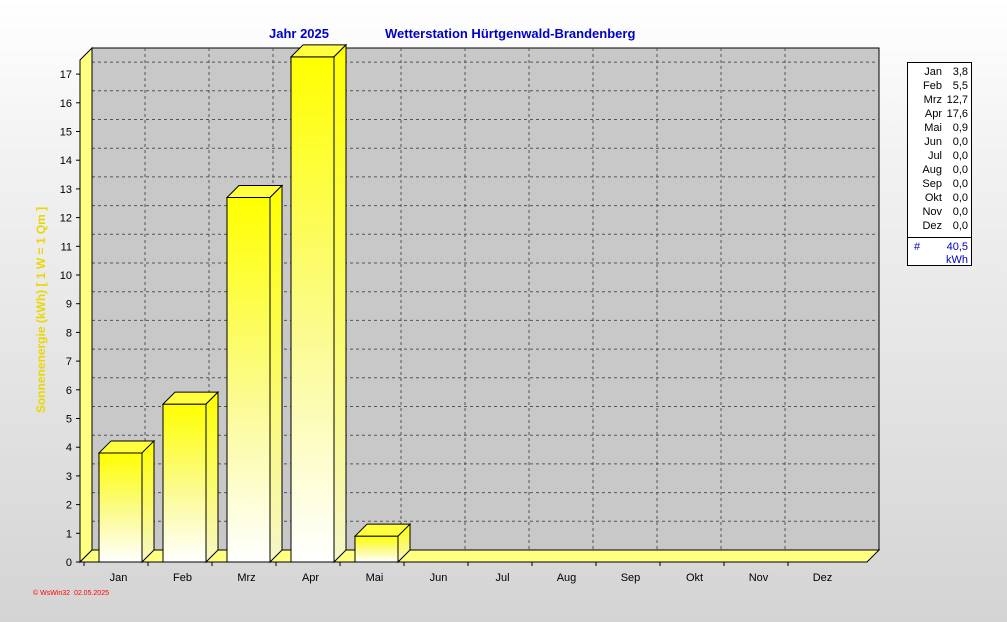 This screenshot has height=622, width=1007. I want to click on bar-side-Mai, so click(404, 543).